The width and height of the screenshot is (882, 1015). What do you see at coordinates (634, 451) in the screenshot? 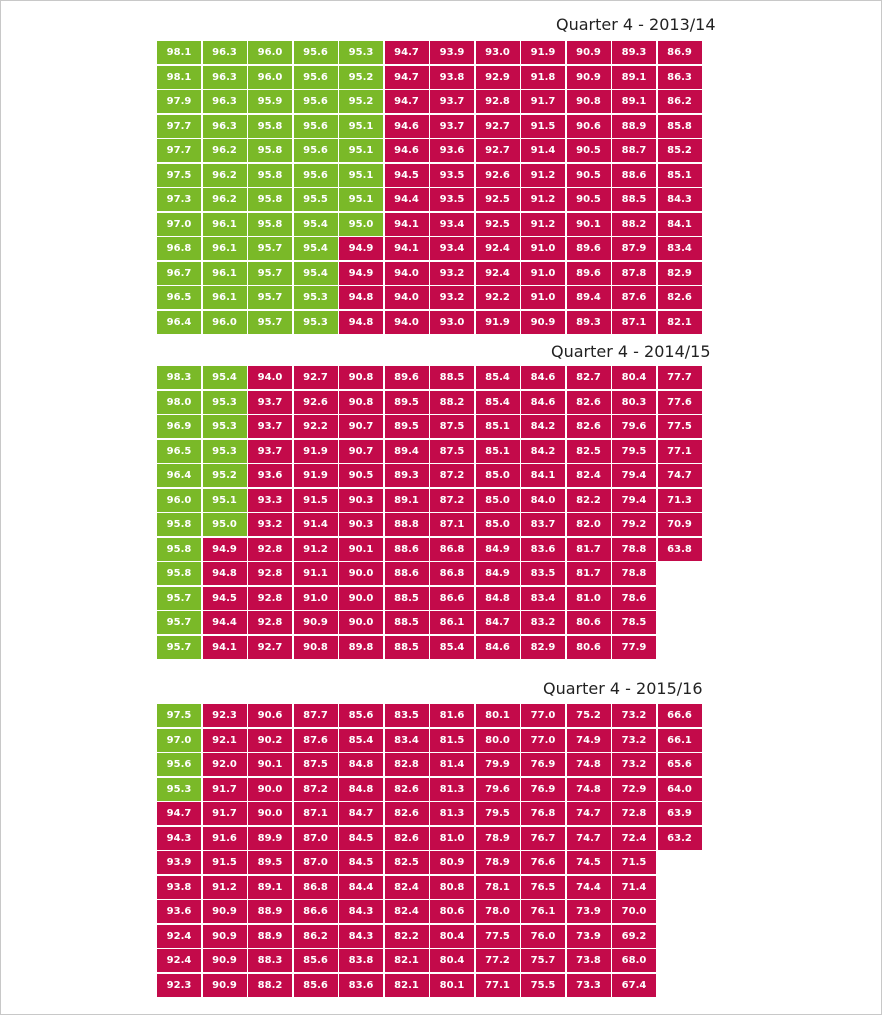
I see `table-cell: 79.5` at bounding box center [634, 451].